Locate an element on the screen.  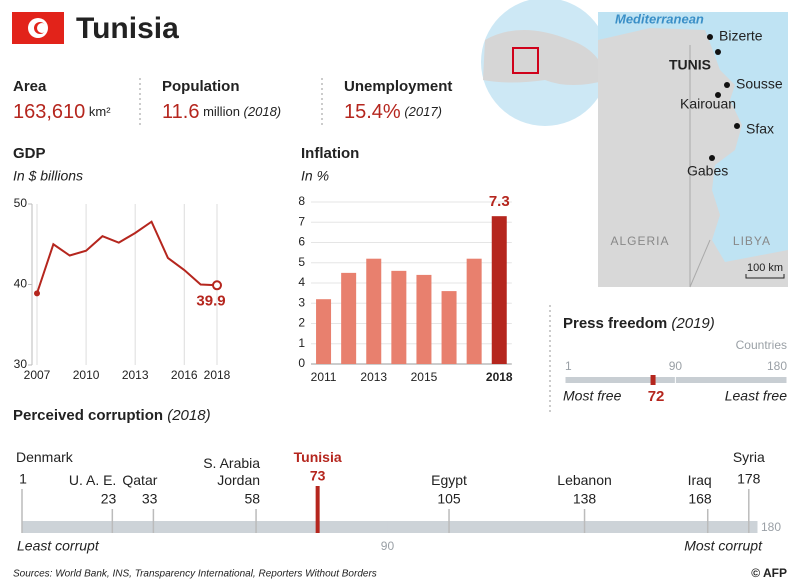
chart-title: Inflation is located at coordinates (330, 153).